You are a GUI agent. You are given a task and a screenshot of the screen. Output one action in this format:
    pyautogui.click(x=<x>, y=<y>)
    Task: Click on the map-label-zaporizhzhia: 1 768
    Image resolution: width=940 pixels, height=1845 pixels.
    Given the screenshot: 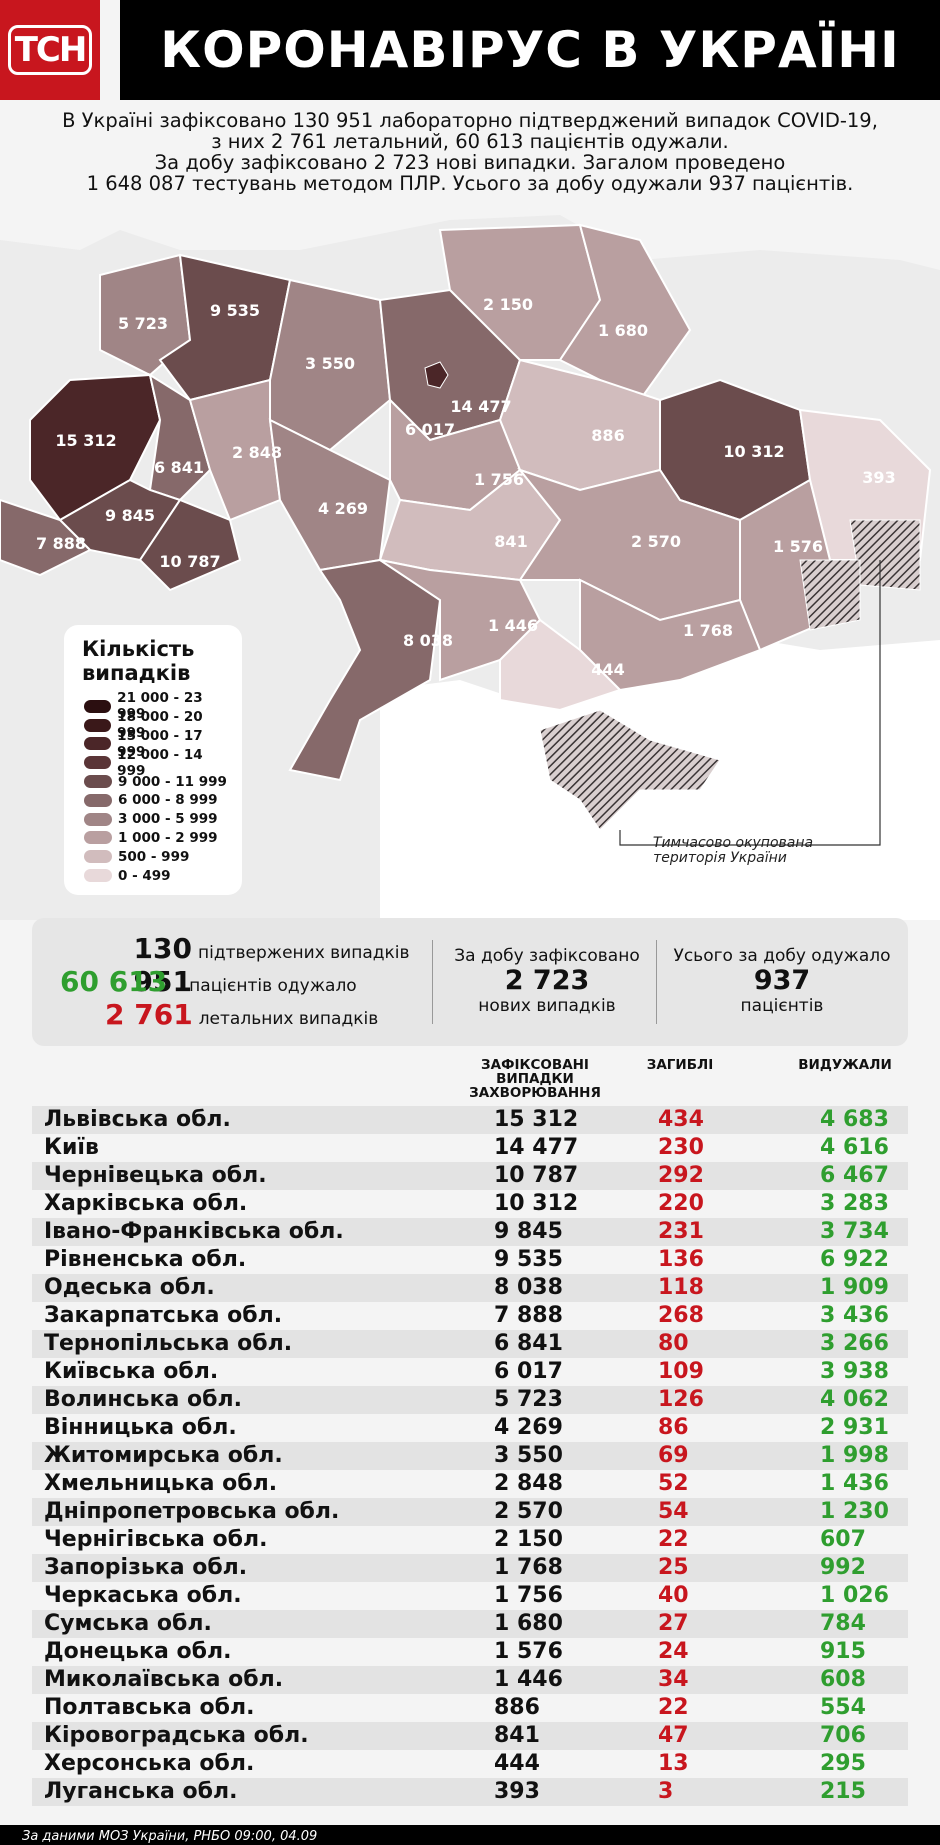 What is the action you would take?
    pyautogui.click(x=708, y=630)
    